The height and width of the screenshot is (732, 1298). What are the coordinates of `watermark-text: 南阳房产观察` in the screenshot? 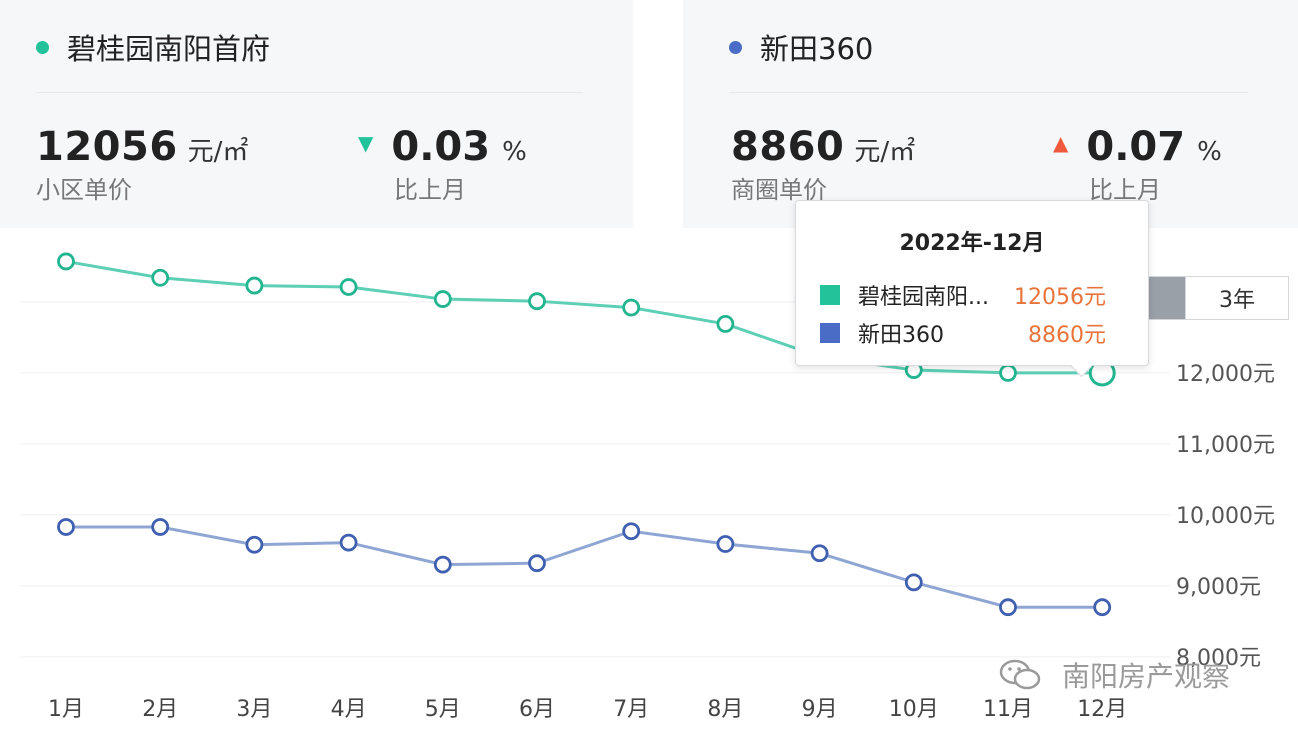 It's located at (1146, 676).